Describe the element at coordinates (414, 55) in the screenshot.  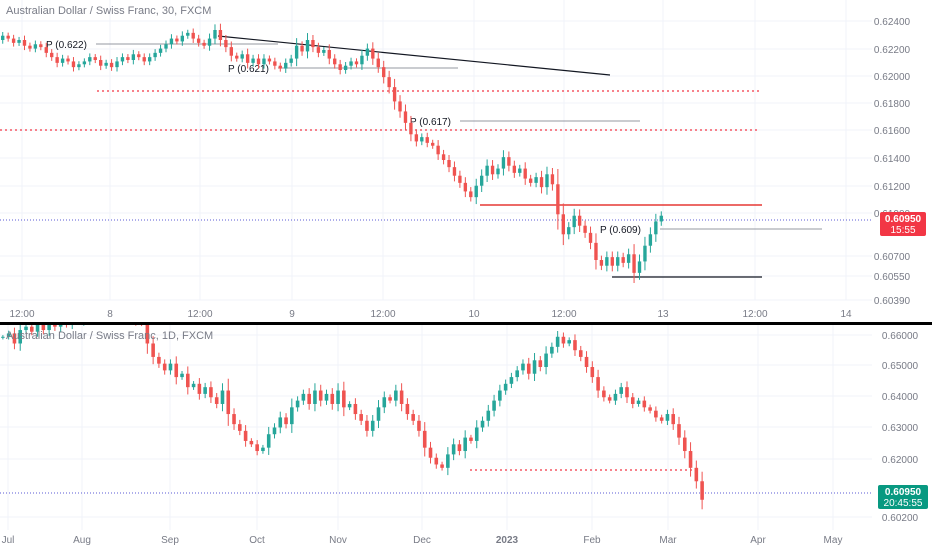
I see `trendline` at that location.